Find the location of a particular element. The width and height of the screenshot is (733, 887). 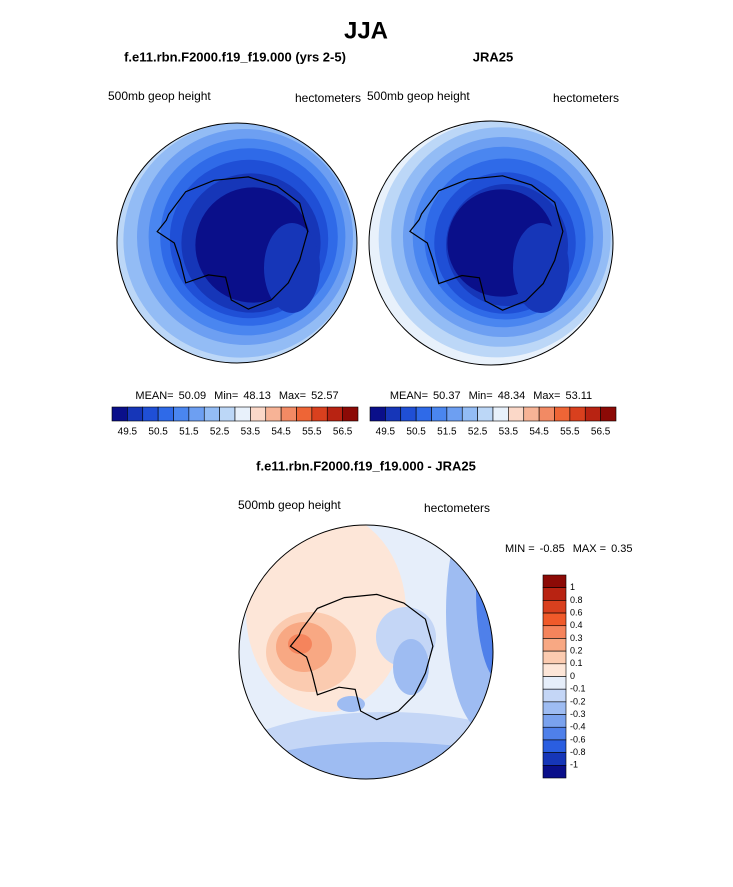

colorbar-label: 0.8 is located at coordinates (576, 600).